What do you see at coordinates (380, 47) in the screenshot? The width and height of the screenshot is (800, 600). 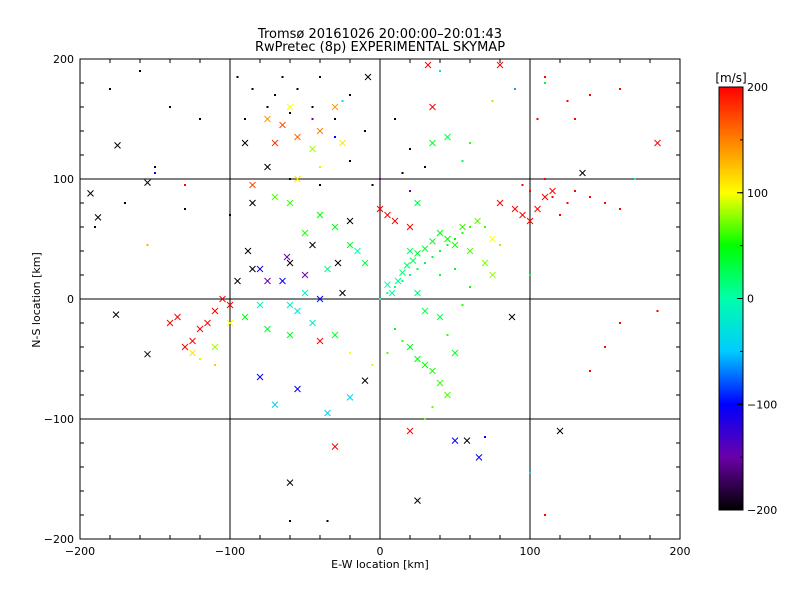 I see `chart-subtitle: RwPretec (8p) EXPERIMENTAL SKYMAP` at bounding box center [380, 47].